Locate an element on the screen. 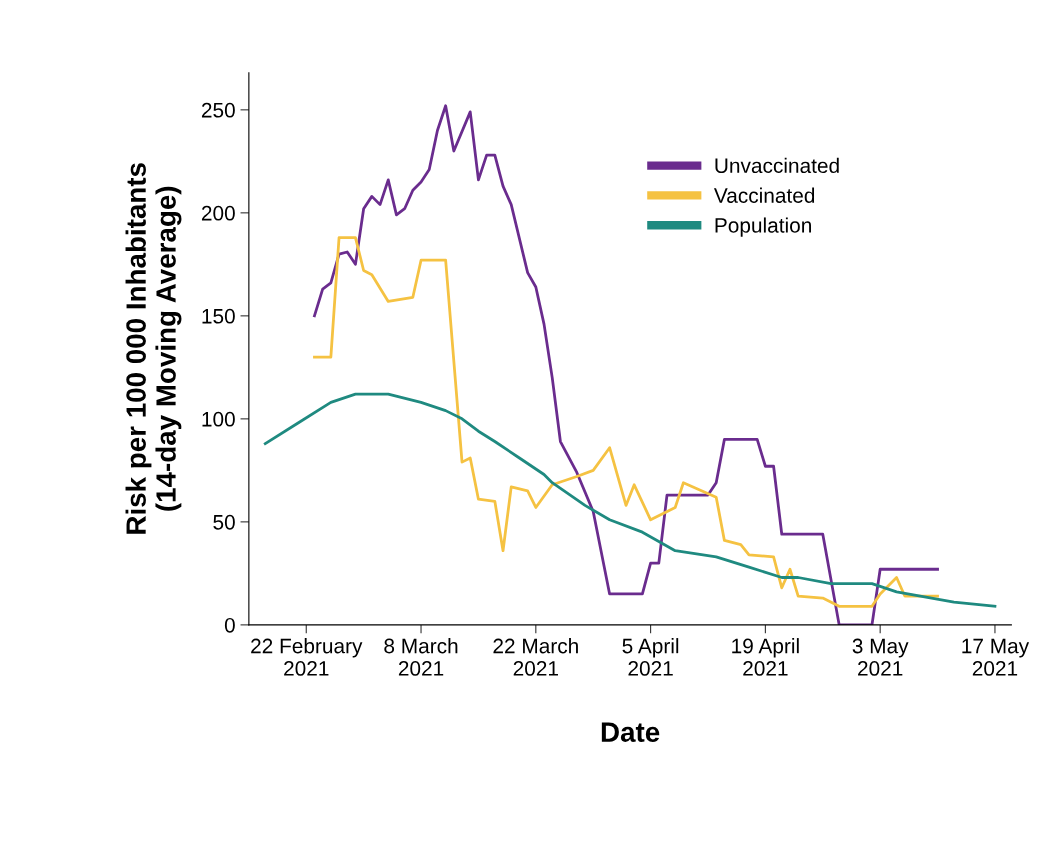 The image size is (1059, 856). x-tick-label: 5 April 2021 is located at coordinates (650, 657).